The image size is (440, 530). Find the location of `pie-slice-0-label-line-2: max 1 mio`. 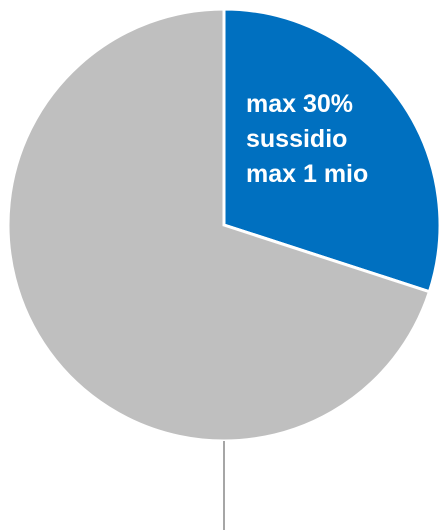

pie-slice-0-label-line-2: max 1 mio is located at coordinates (307, 174).